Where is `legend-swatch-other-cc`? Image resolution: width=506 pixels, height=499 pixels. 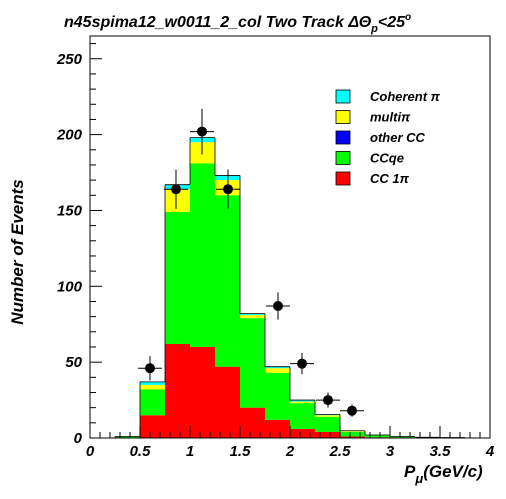 legend-swatch-other-cc is located at coordinates (343, 137).